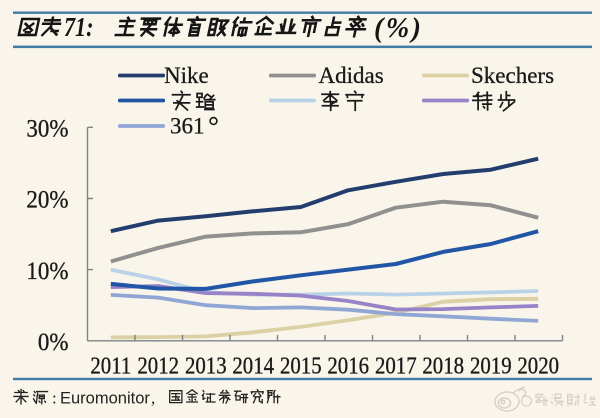 The image size is (600, 418). Describe the element at coordinates (186, 75) in the screenshot. I see `svg-text: Nike` at that location.